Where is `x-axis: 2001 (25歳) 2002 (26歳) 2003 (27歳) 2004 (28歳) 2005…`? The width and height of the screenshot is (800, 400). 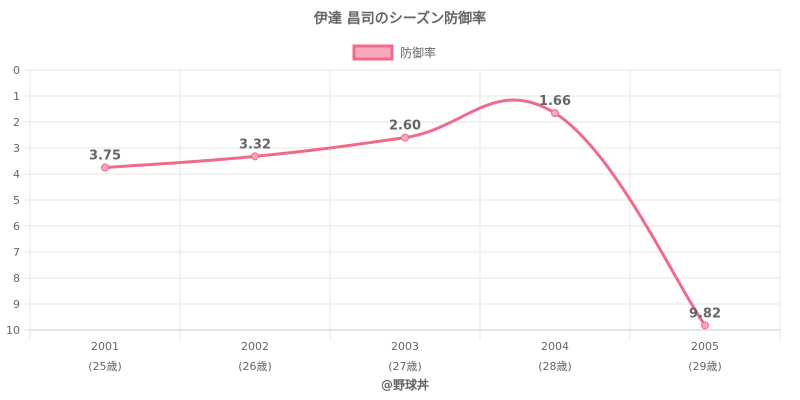 x-axis: 2001 (25歳) 2002 (26歳) 2003 (27歳) 2004 (28歳) 2005… is located at coordinates (405, 351).